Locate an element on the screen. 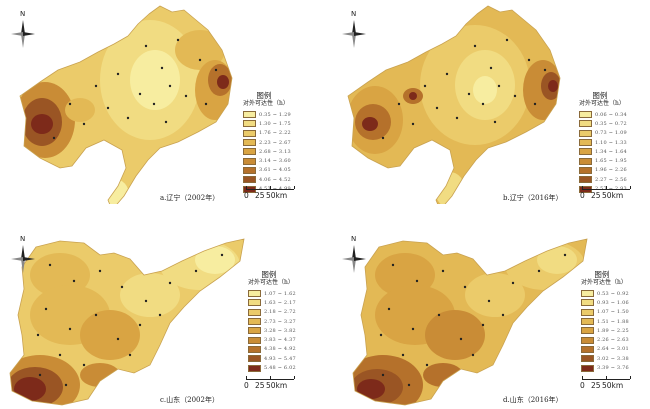 The height and width of the screenshot is (409, 650). legend-row: 0.93 ~ 1.06 is located at coordinates (605, 302).